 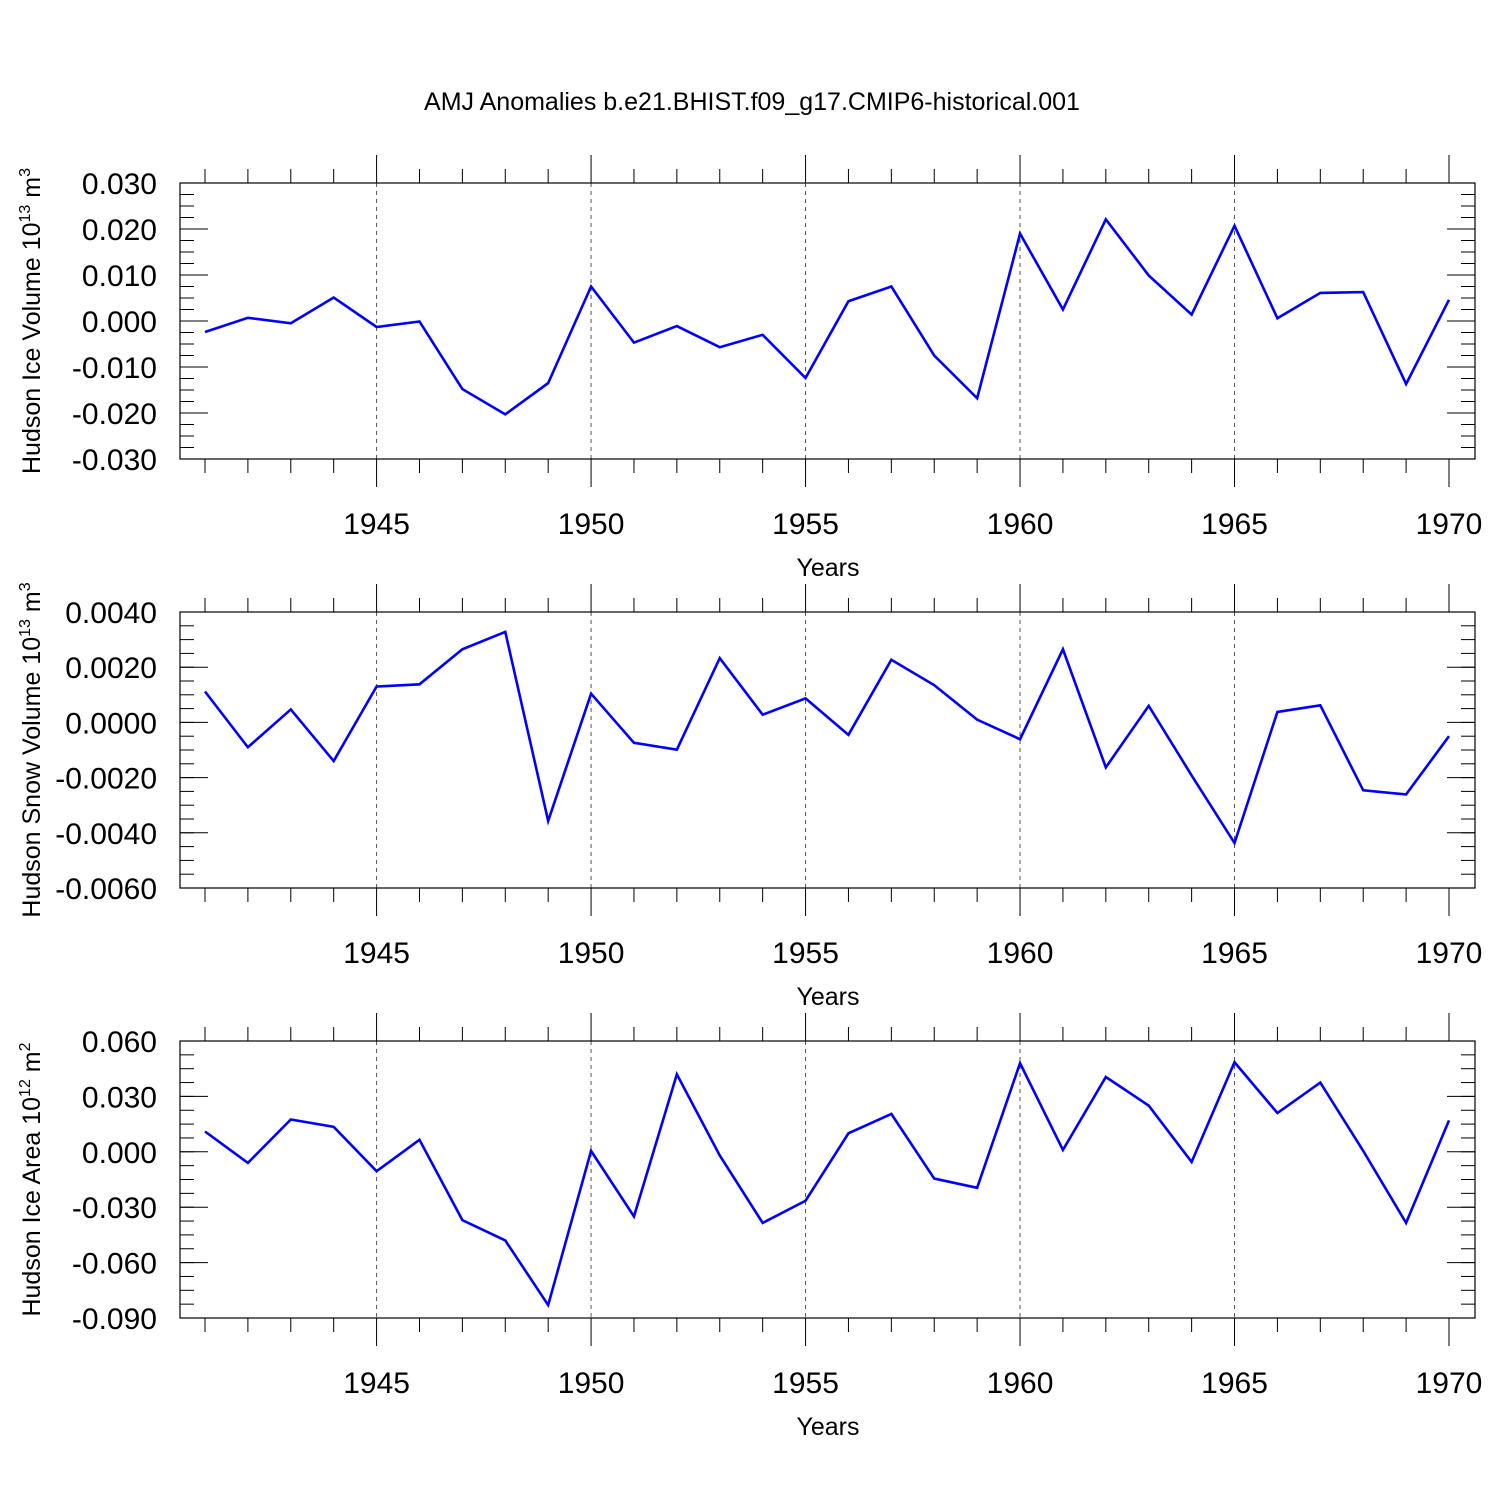 What do you see at coordinates (111, 613) in the screenshot?
I see `y-tick-label: 0.0040` at bounding box center [111, 613].